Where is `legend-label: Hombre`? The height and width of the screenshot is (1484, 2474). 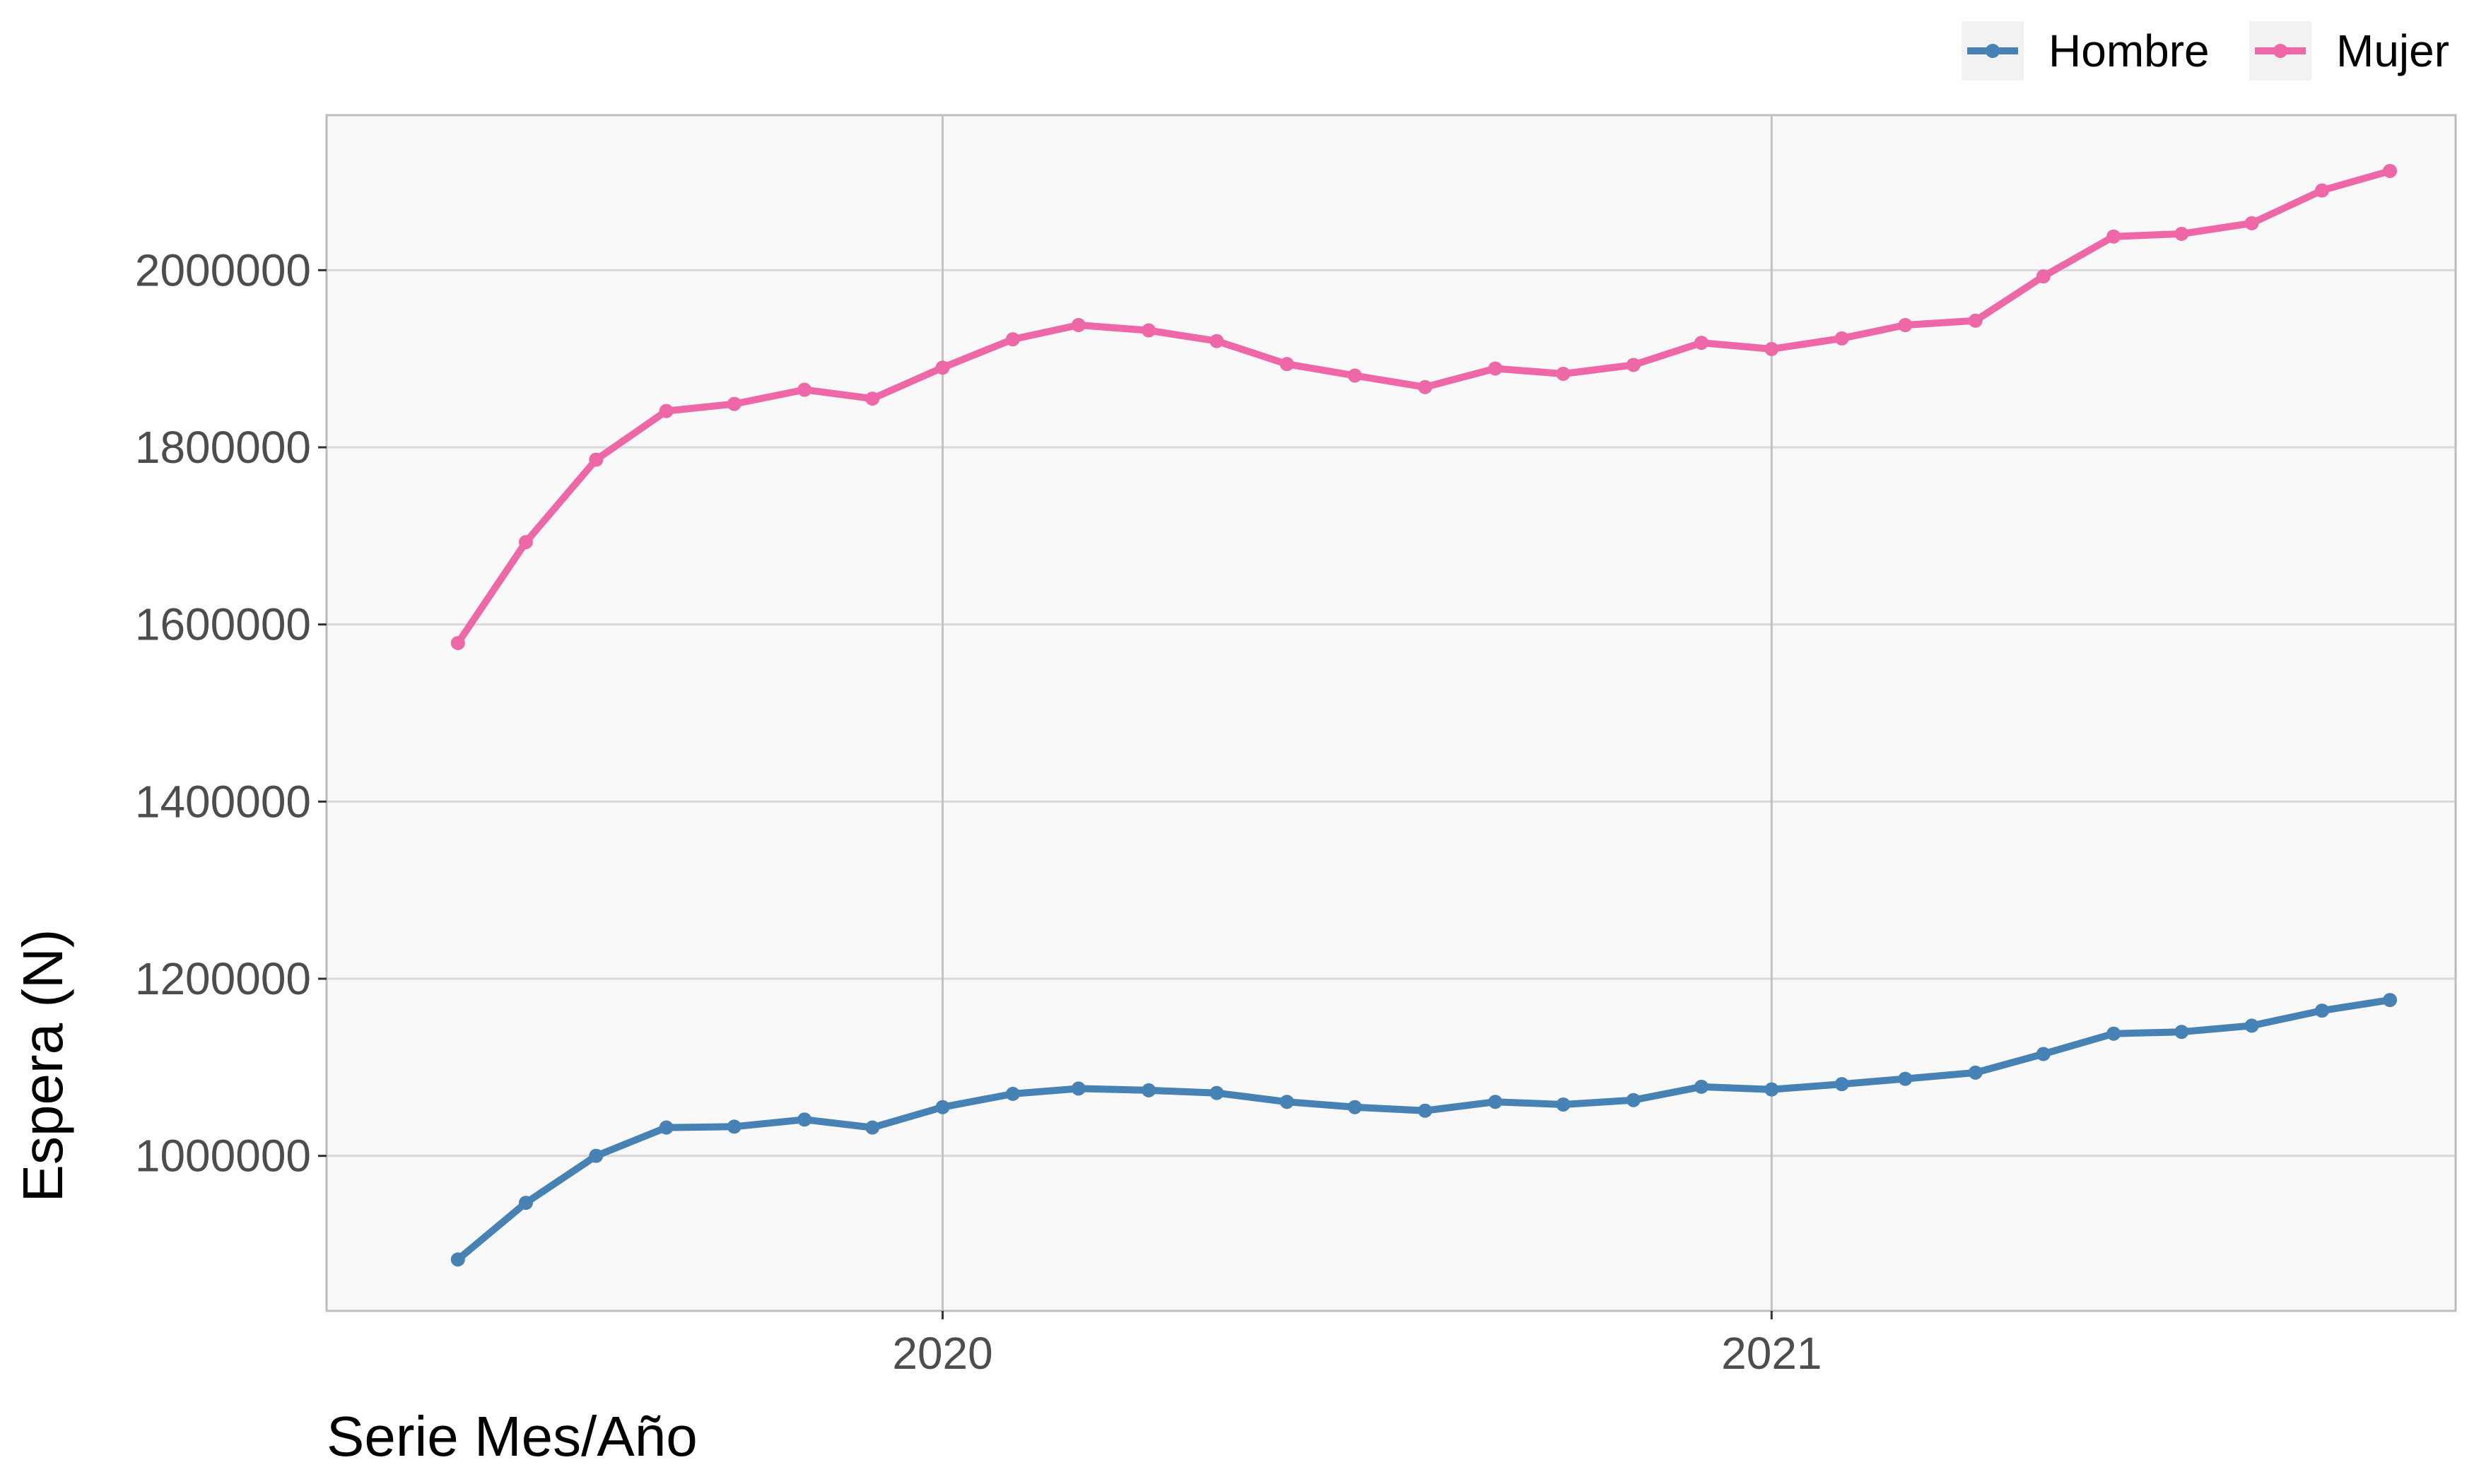 legend-label: Hombre is located at coordinates (2129, 50).